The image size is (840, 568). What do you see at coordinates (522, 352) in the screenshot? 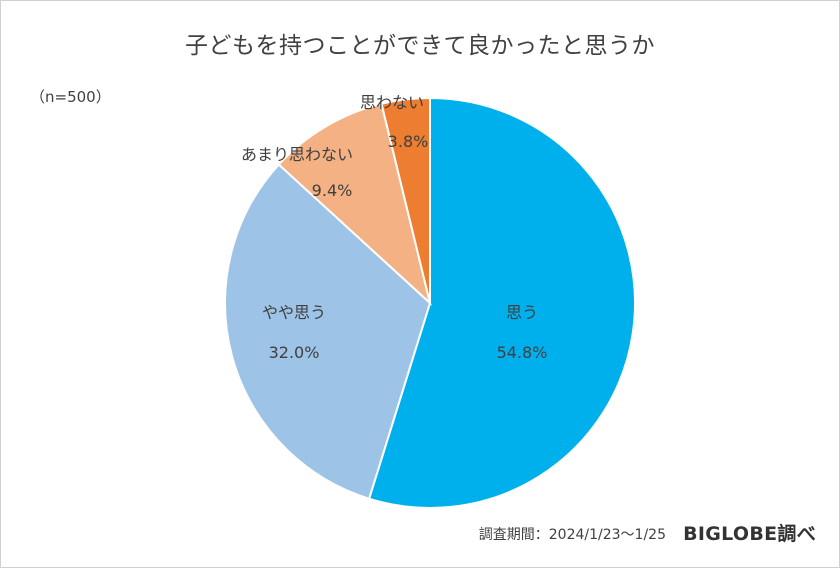
I see `slice-value-label-0: 54.8%` at bounding box center [522, 352].